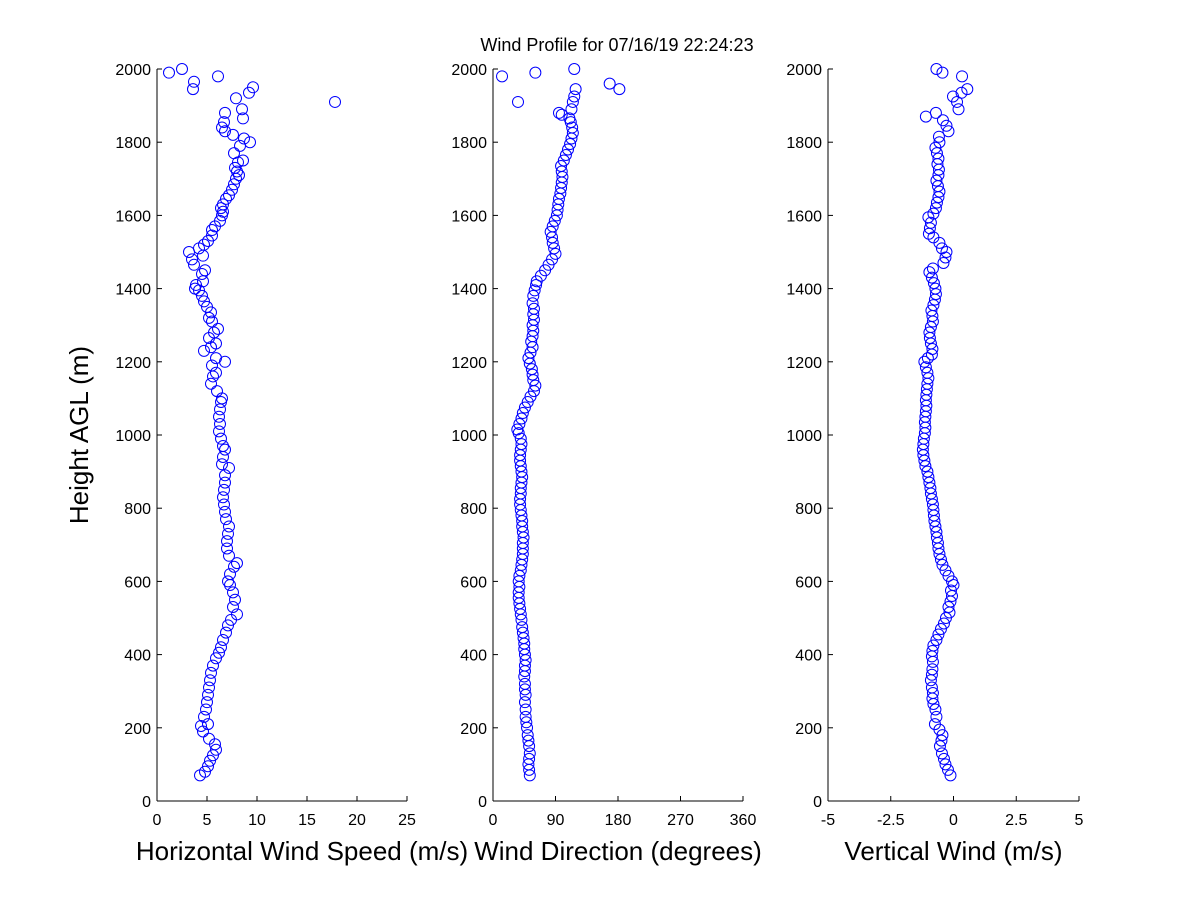 This screenshot has height=900, width=1200. I want to click on vertical-y-tick-label: 200, so click(808, 729).